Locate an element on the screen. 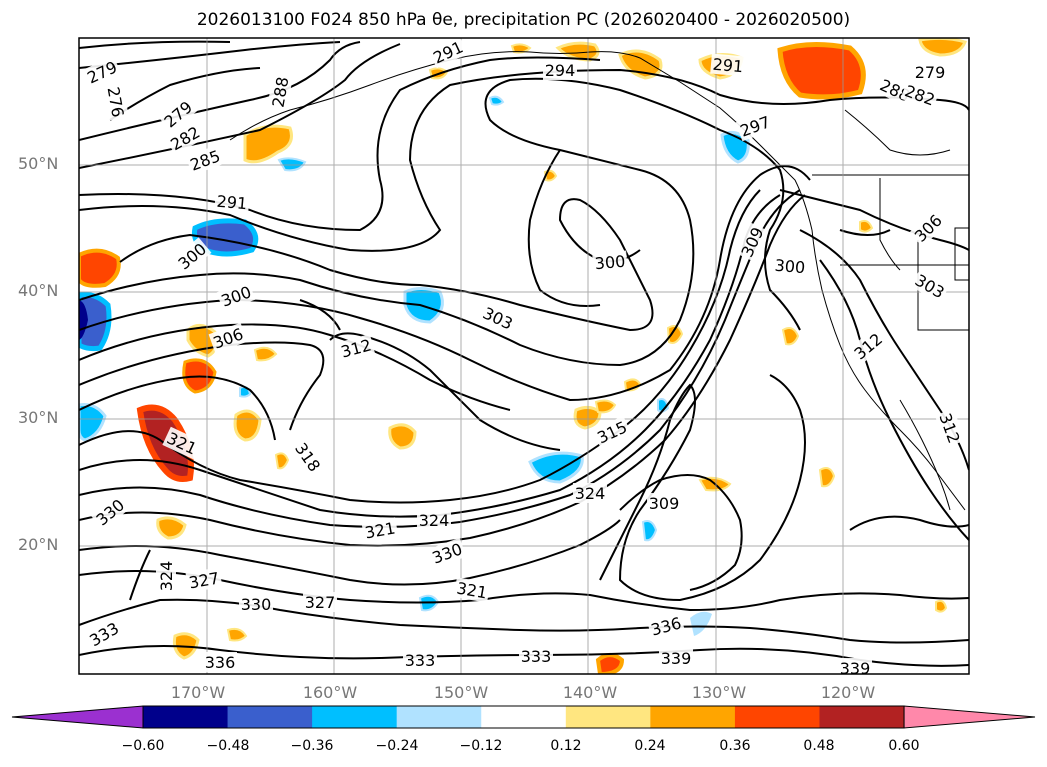  contour-label: 330 is located at coordinates (256, 604).